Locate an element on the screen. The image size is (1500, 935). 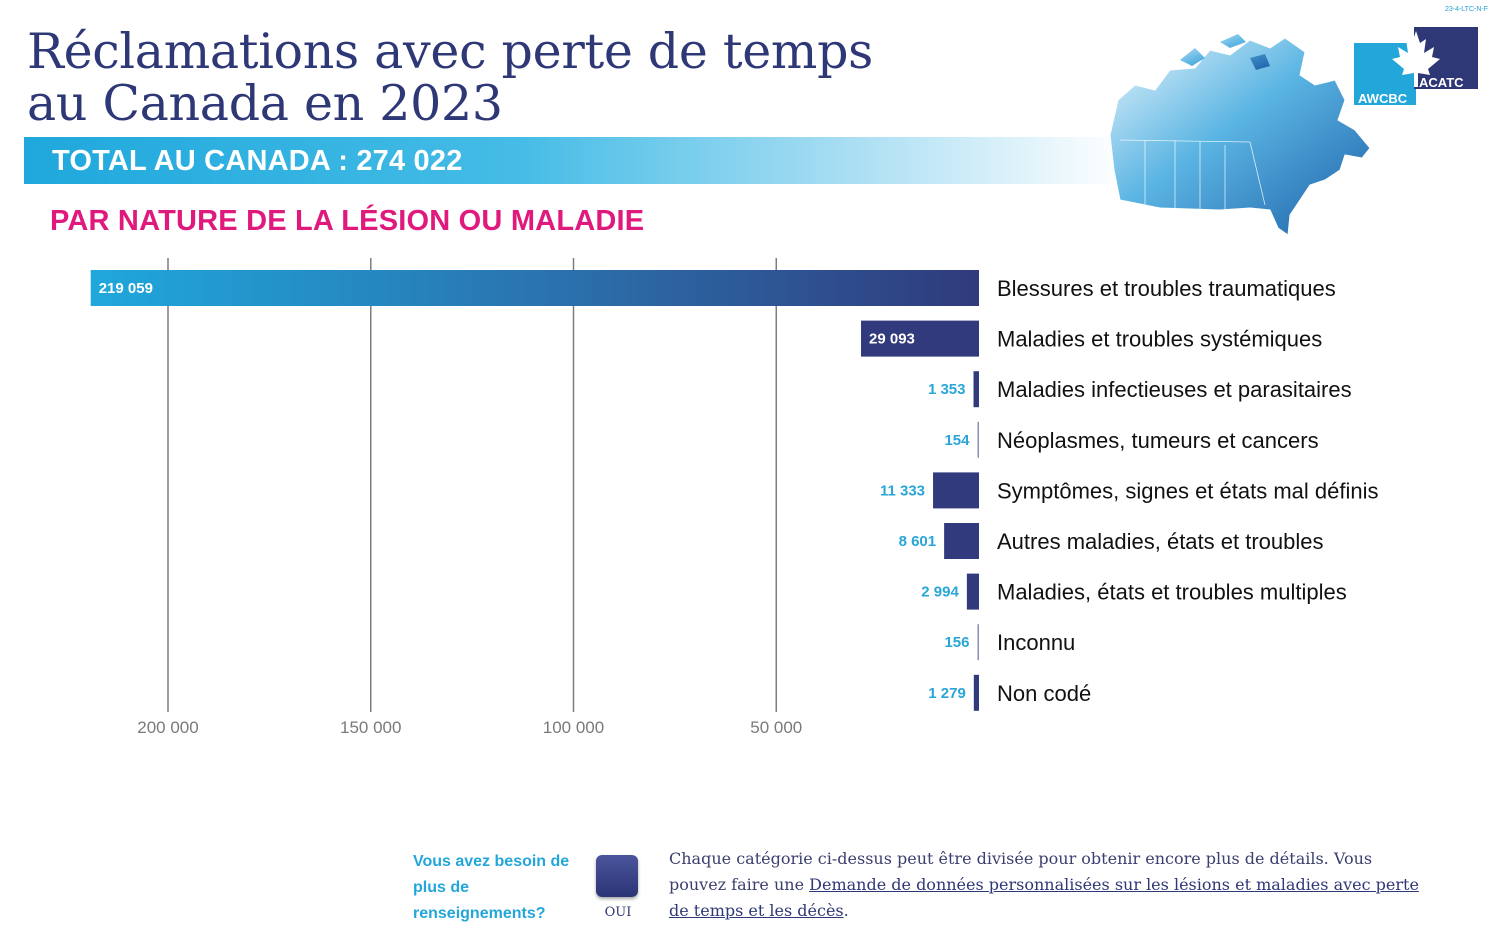
maple-leaf-icon is located at coordinates (1416, 59).